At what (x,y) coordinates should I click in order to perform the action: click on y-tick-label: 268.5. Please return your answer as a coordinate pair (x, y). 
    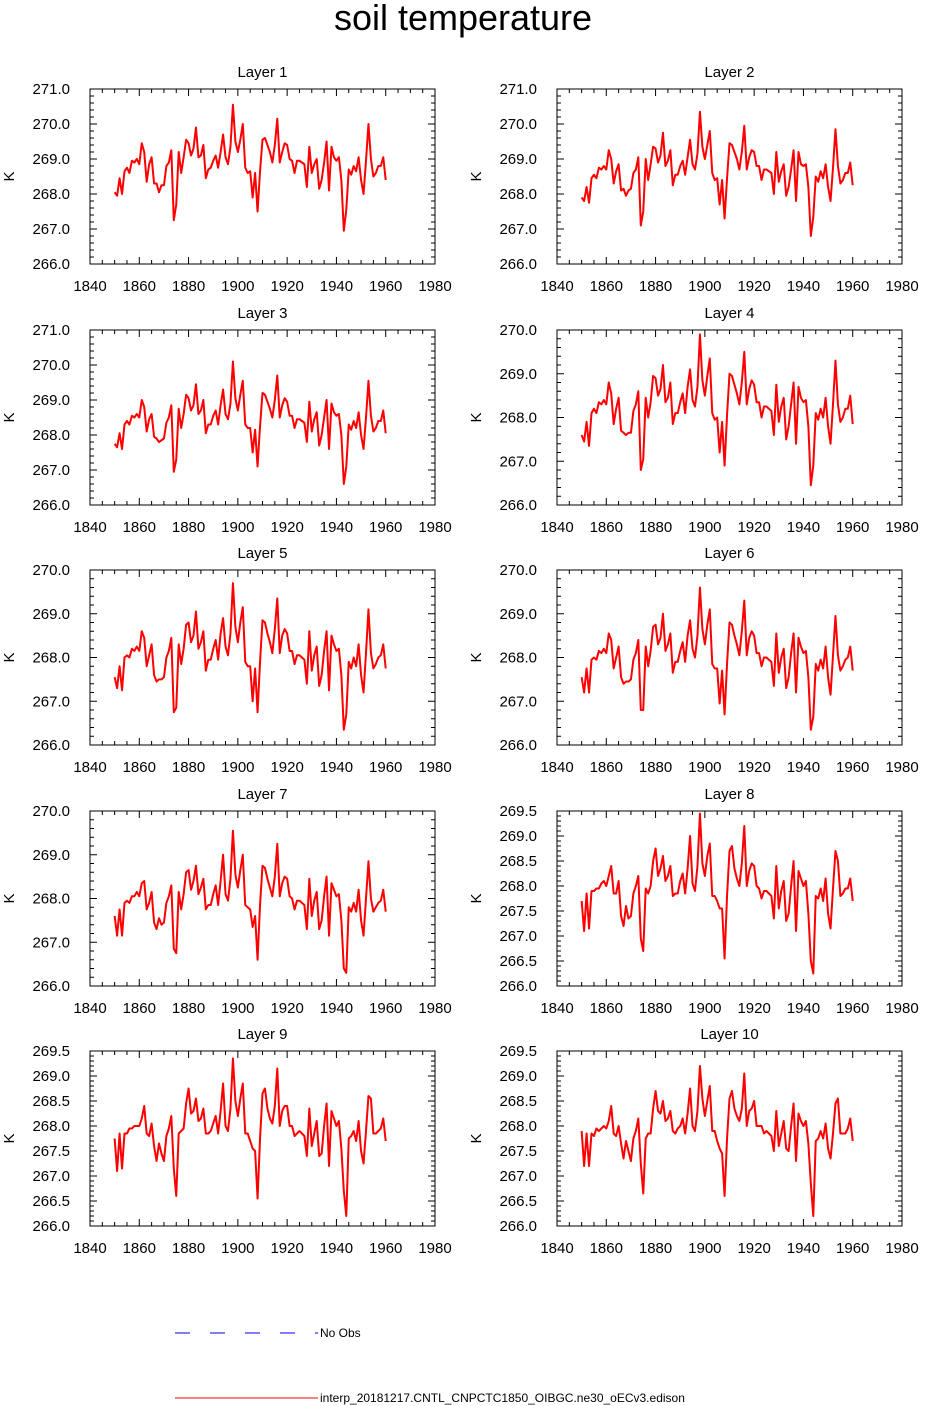
    Looking at the image, I should click on (518, 1101).